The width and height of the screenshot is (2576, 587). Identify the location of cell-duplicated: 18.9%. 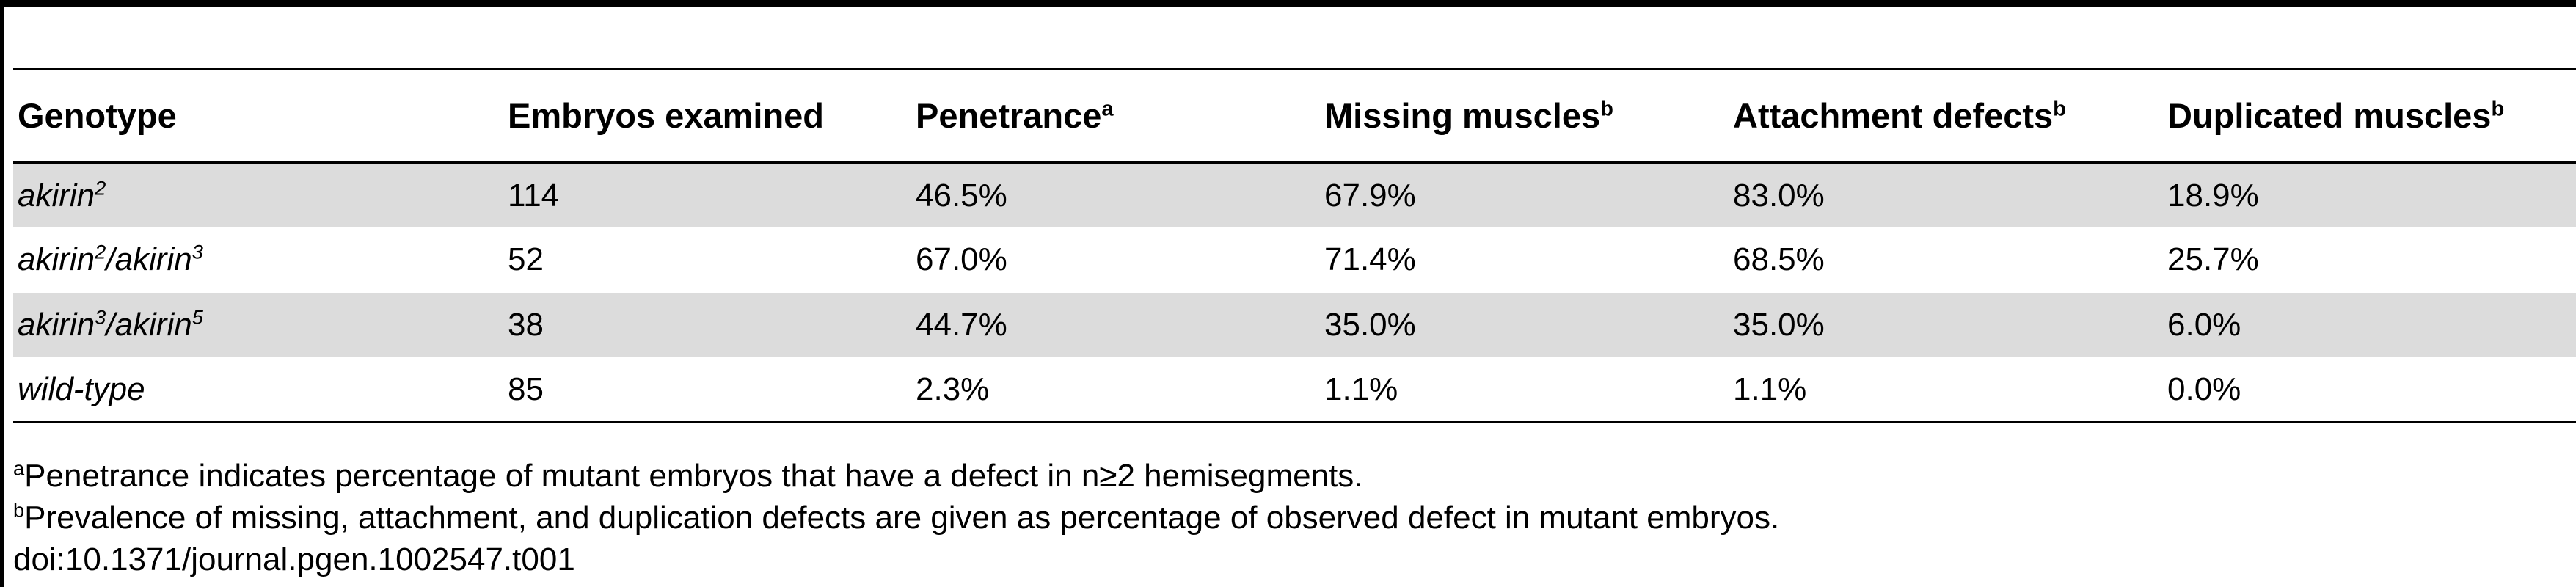
(2213, 195).